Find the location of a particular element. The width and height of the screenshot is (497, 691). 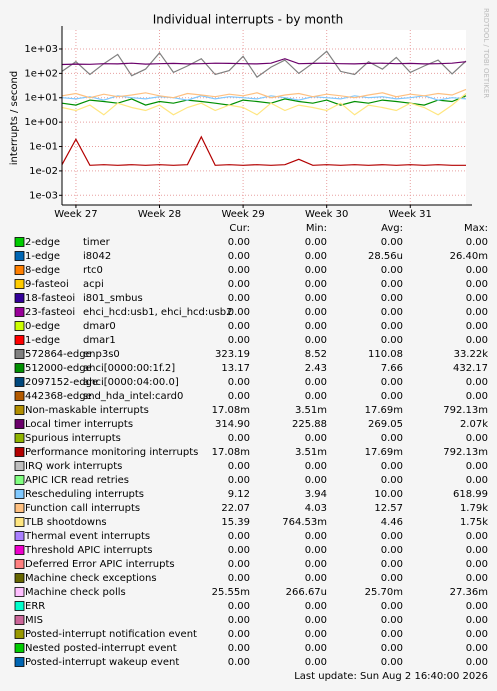

legend-stat: 2.43 is located at coordinates (316, 368).